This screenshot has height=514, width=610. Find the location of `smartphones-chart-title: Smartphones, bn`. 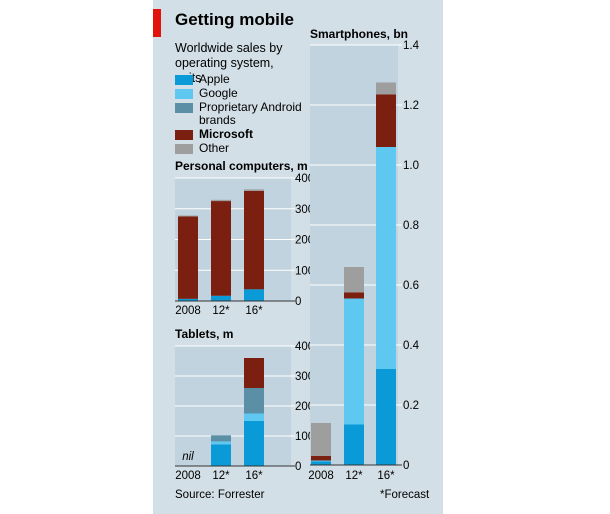

smartphones-chart-title: Smartphones, bn is located at coordinates (359, 34).